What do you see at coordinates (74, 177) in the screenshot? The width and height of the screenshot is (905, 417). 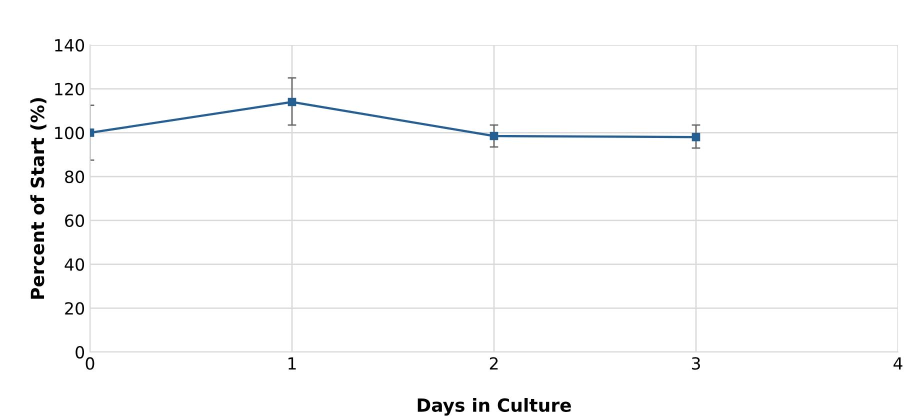 I see `y-tick-label: 80` at bounding box center [74, 177].